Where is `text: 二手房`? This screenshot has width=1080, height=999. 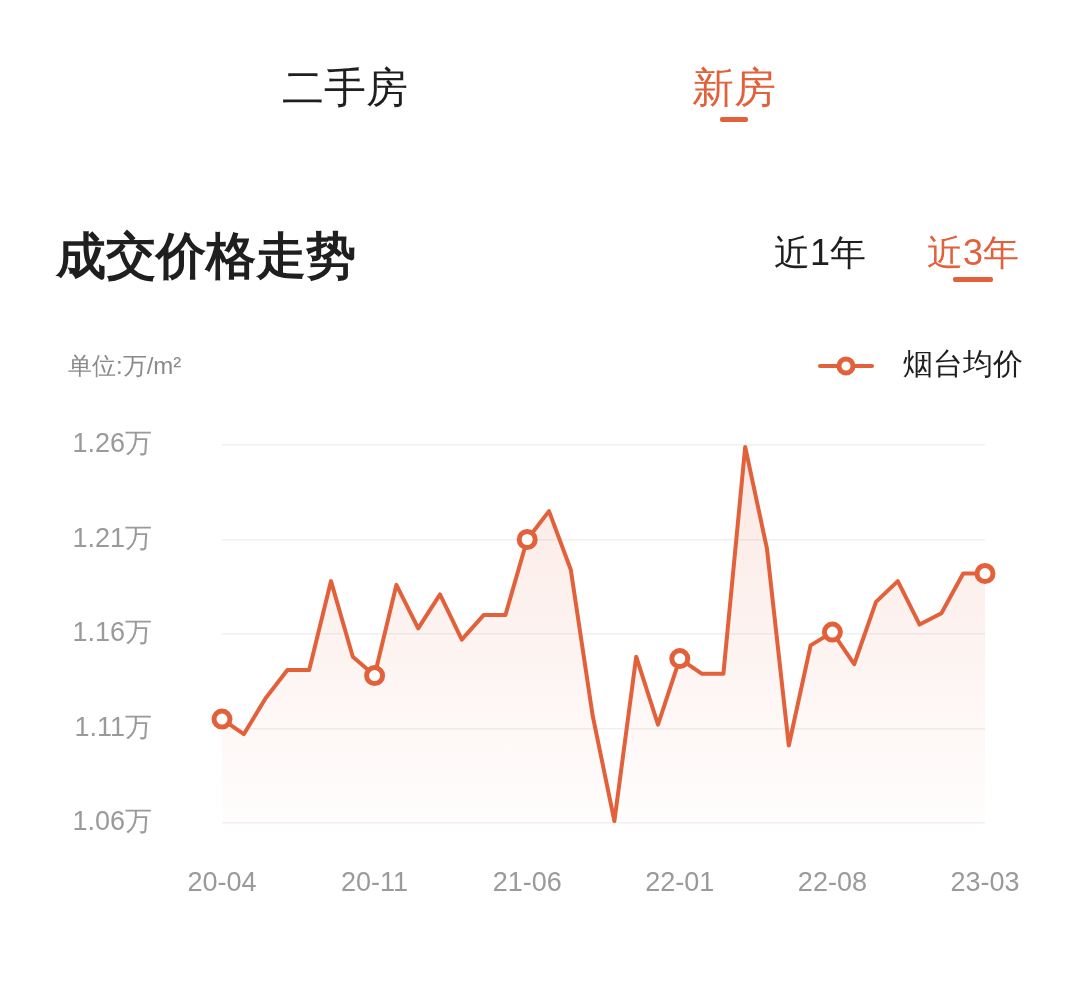 text: 二手房 is located at coordinates (345, 88).